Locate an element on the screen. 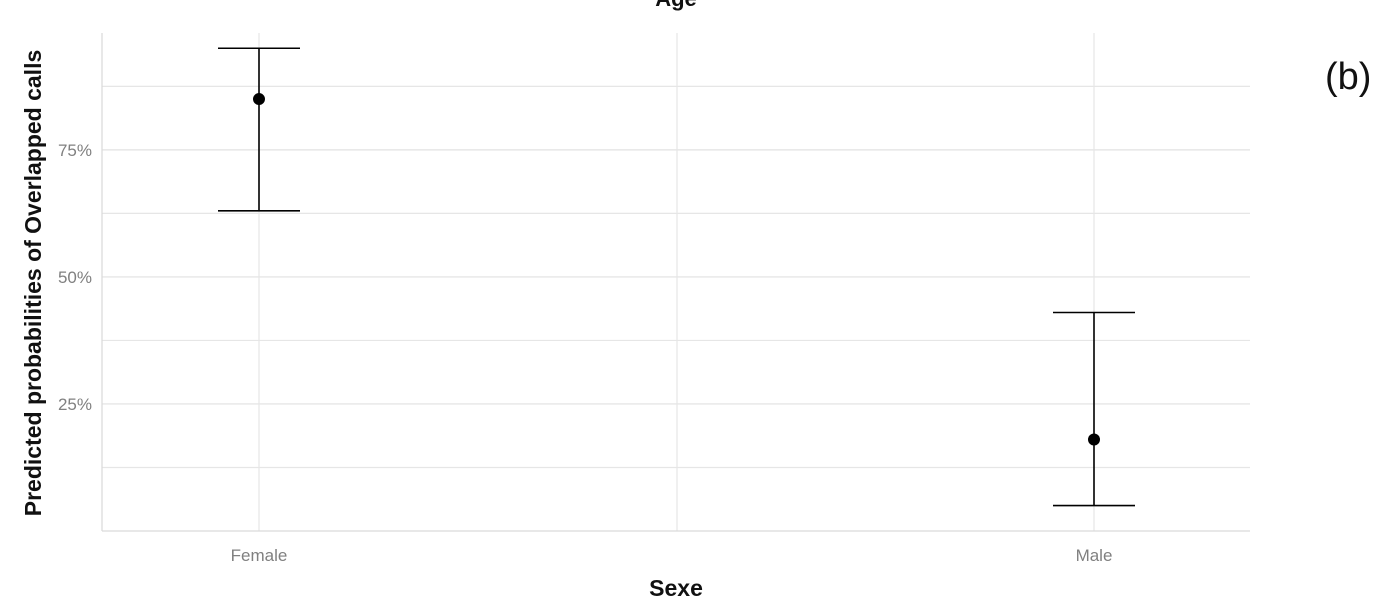  y-tick-label: 75% is located at coordinates (75, 150).